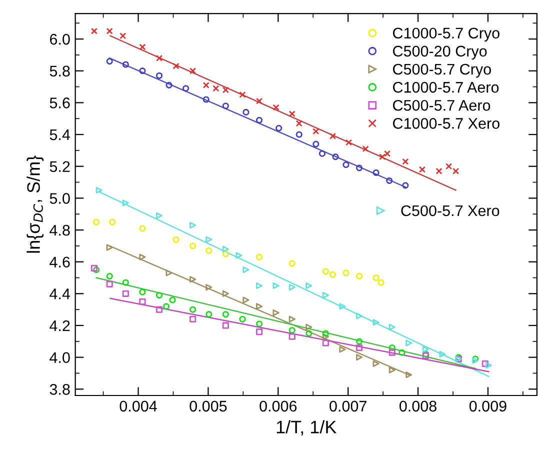  I want to click on y-tick-label: 5.8, so click(60, 71).